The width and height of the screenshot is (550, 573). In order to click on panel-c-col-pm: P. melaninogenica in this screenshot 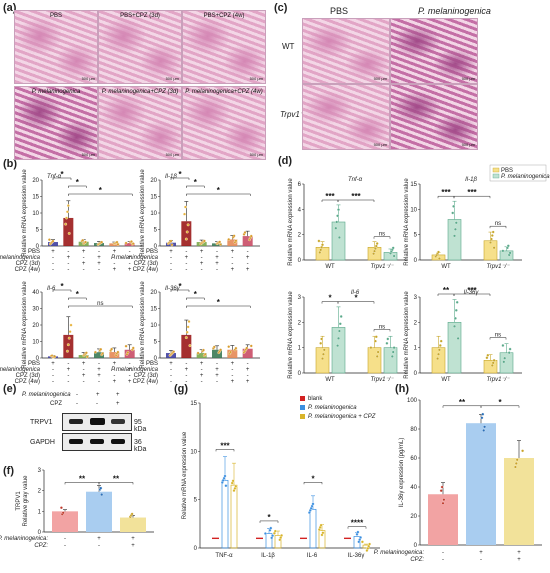, I will do `click(454, 11)`.